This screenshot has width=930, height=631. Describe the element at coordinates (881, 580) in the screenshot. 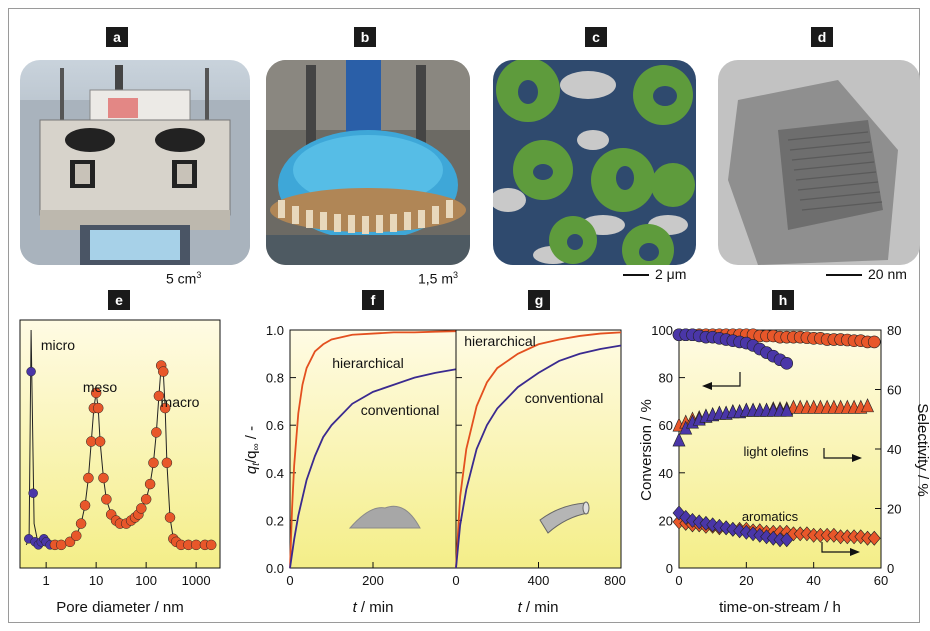

I see `panel-h-xtick-label: 60` at that location.